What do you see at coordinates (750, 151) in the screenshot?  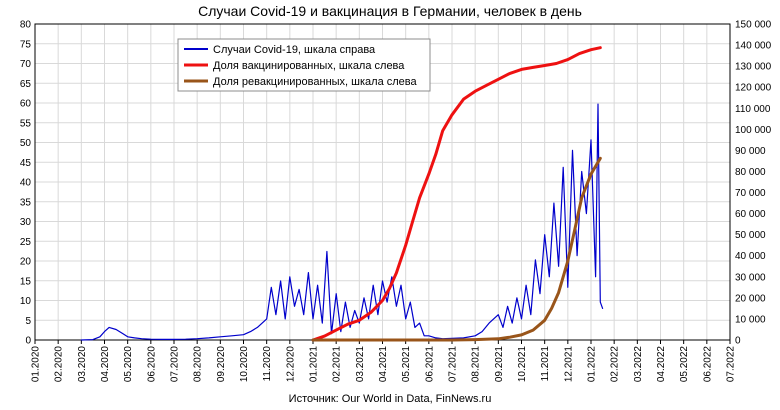 I see `right-tick-label: 90 000` at bounding box center [750, 151].